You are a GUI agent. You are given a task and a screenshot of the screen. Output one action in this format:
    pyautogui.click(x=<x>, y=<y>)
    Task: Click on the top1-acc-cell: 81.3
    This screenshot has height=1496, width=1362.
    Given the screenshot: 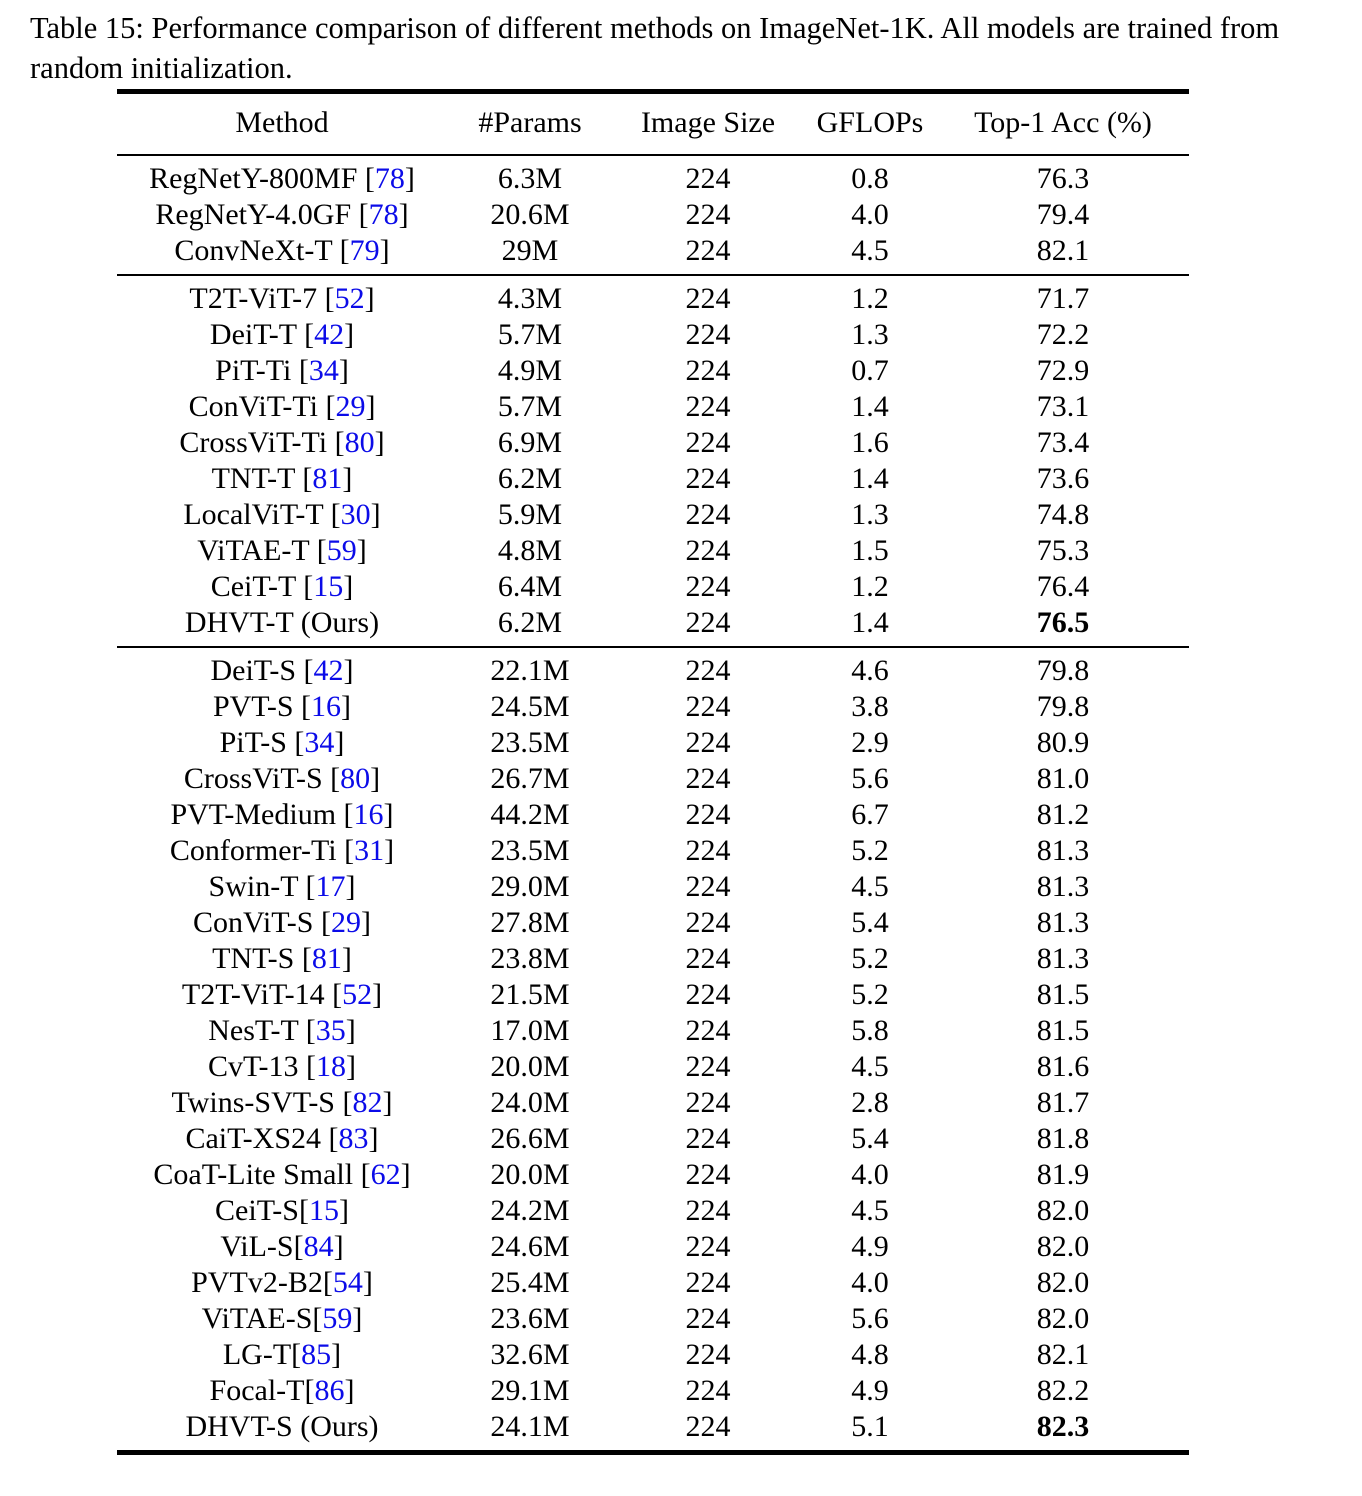 What is the action you would take?
    pyautogui.click(x=1063, y=958)
    